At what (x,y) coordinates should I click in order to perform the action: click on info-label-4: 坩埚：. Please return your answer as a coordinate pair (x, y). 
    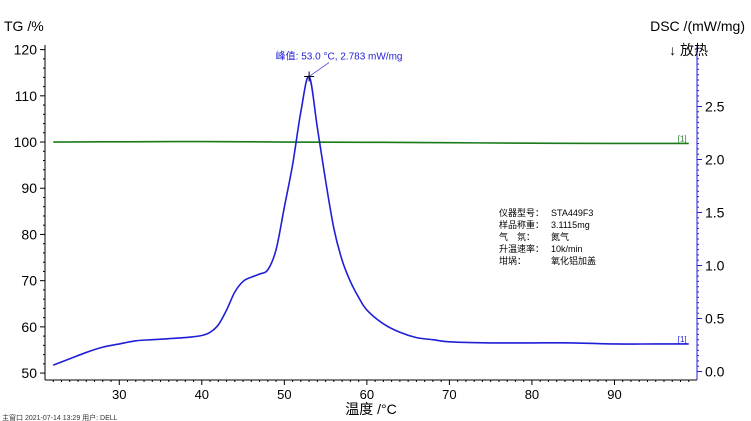
    Looking at the image, I should click on (512, 260).